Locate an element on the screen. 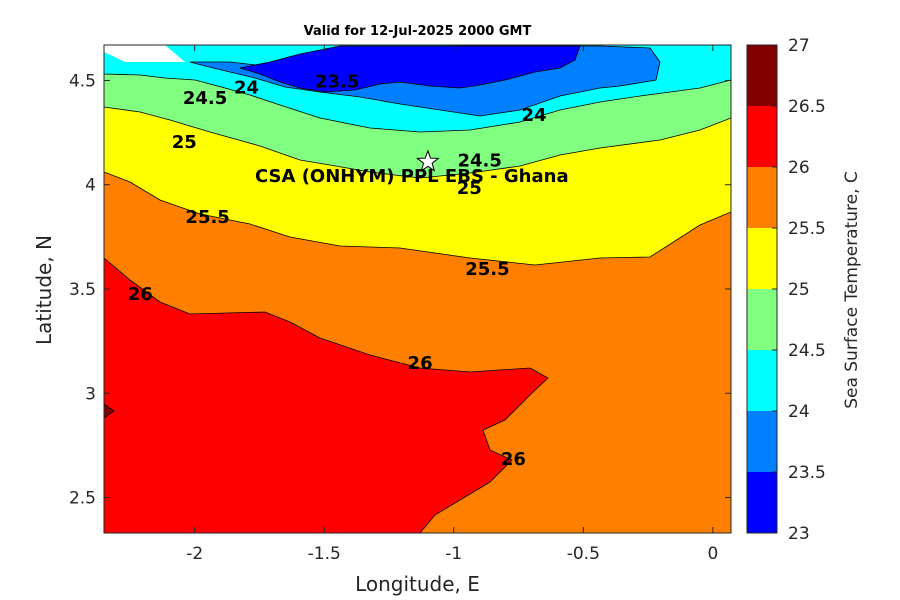  y-axis-label: Latitude, N is located at coordinates (44, 290).